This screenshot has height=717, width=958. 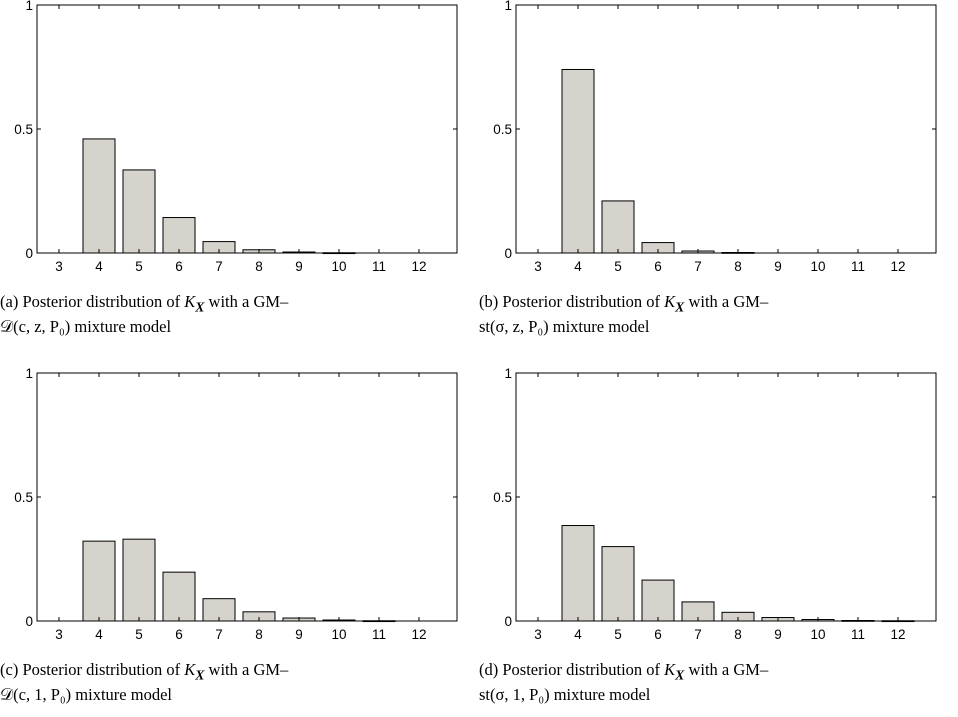 What do you see at coordinates (86, 695) in the screenshot?
I see `caption-c-line2: 𝒟(c, 1, P₀) mixture model` at bounding box center [86, 695].